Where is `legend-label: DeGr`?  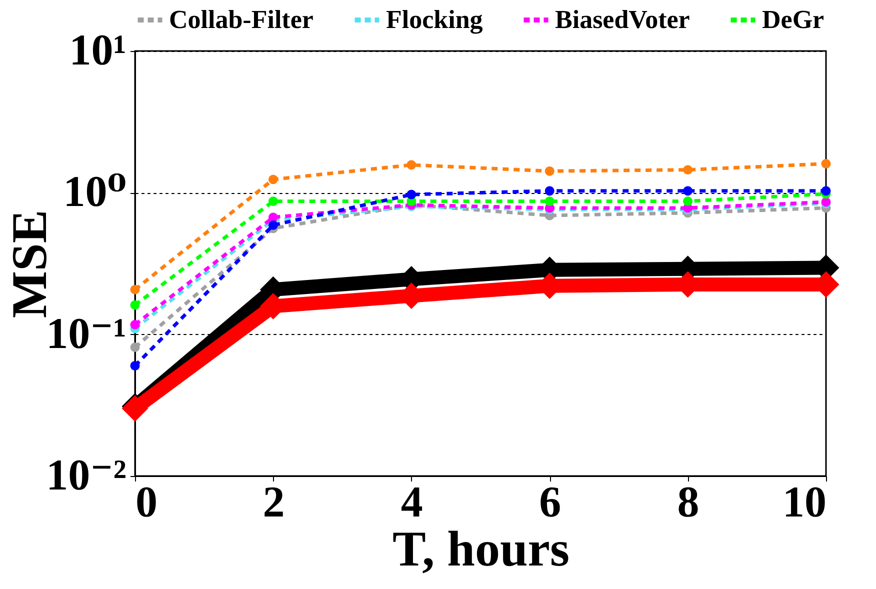
legend-label: DeGr is located at coordinates (793, 19).